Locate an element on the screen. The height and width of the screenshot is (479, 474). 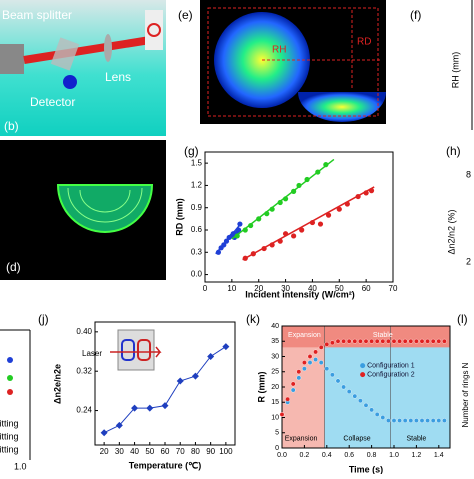
y-tick-label: 35 is located at coordinates (275, 341).